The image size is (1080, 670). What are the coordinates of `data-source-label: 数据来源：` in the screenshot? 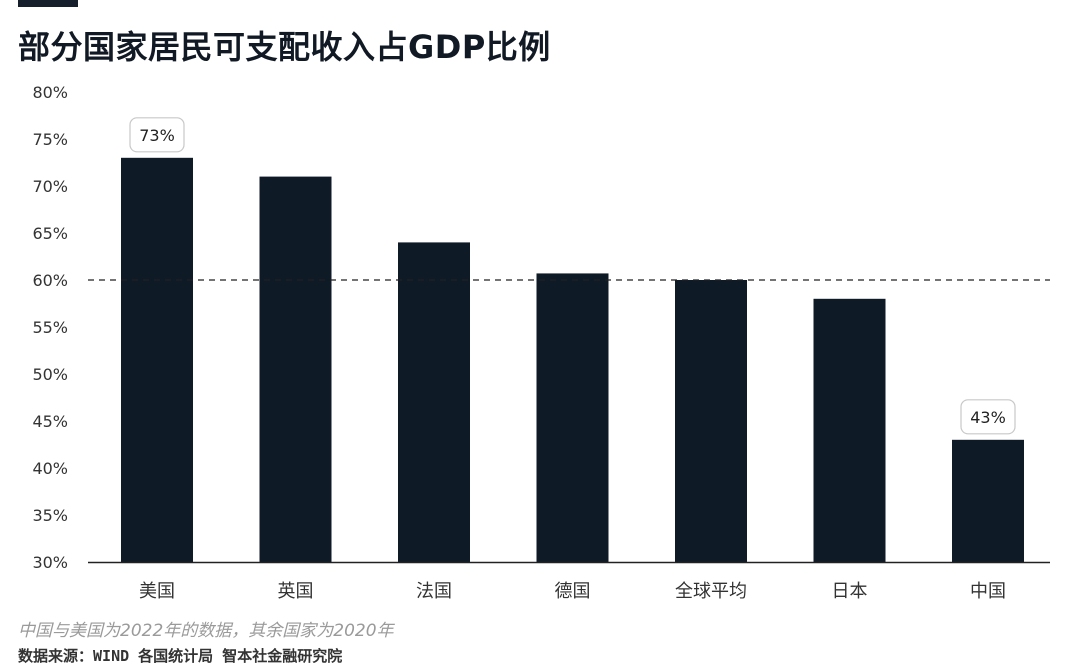 It's located at (56, 656).